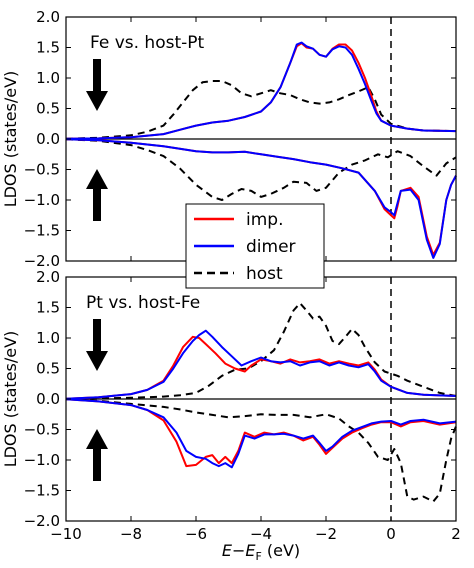 Image resolution: width=474 pixels, height=568 pixels. What do you see at coordinates (264, 274) in the screenshot?
I see `legend-label: host` at bounding box center [264, 274].